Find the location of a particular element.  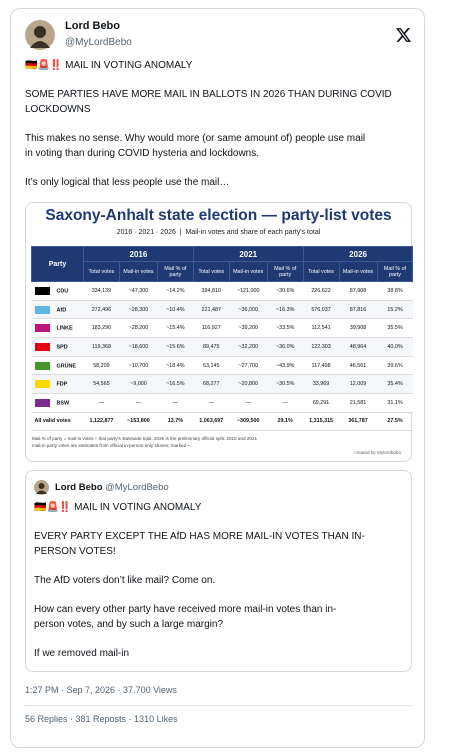

table-cell: ~28,300 is located at coordinates (138, 310).